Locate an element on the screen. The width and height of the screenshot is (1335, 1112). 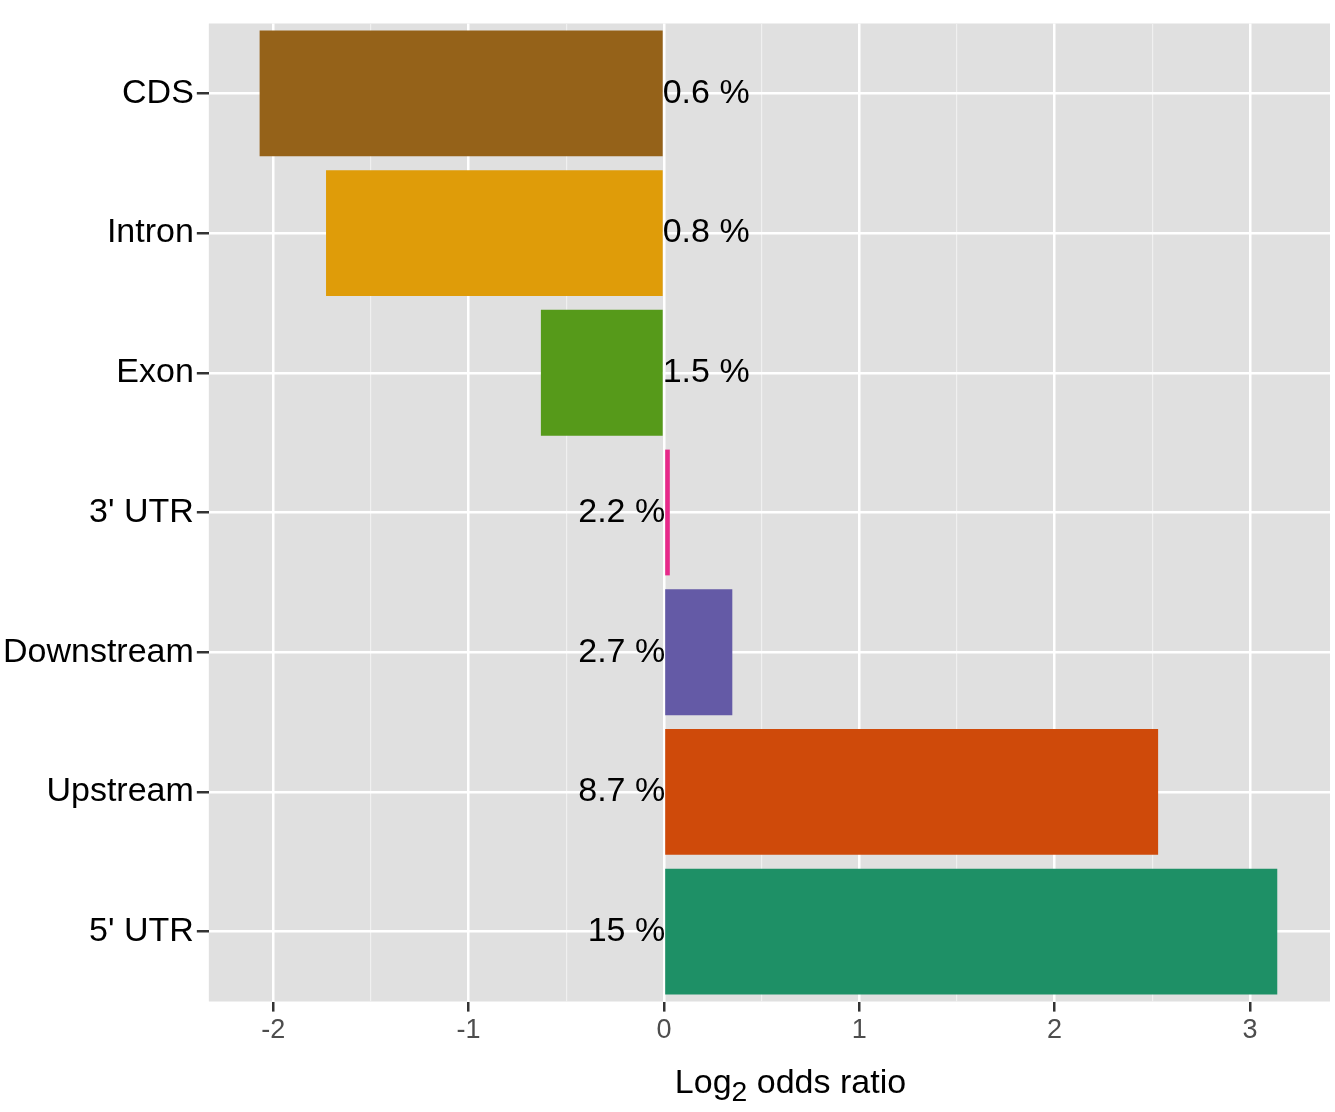
y-tick-label: Downstream is located at coordinates (98, 649).